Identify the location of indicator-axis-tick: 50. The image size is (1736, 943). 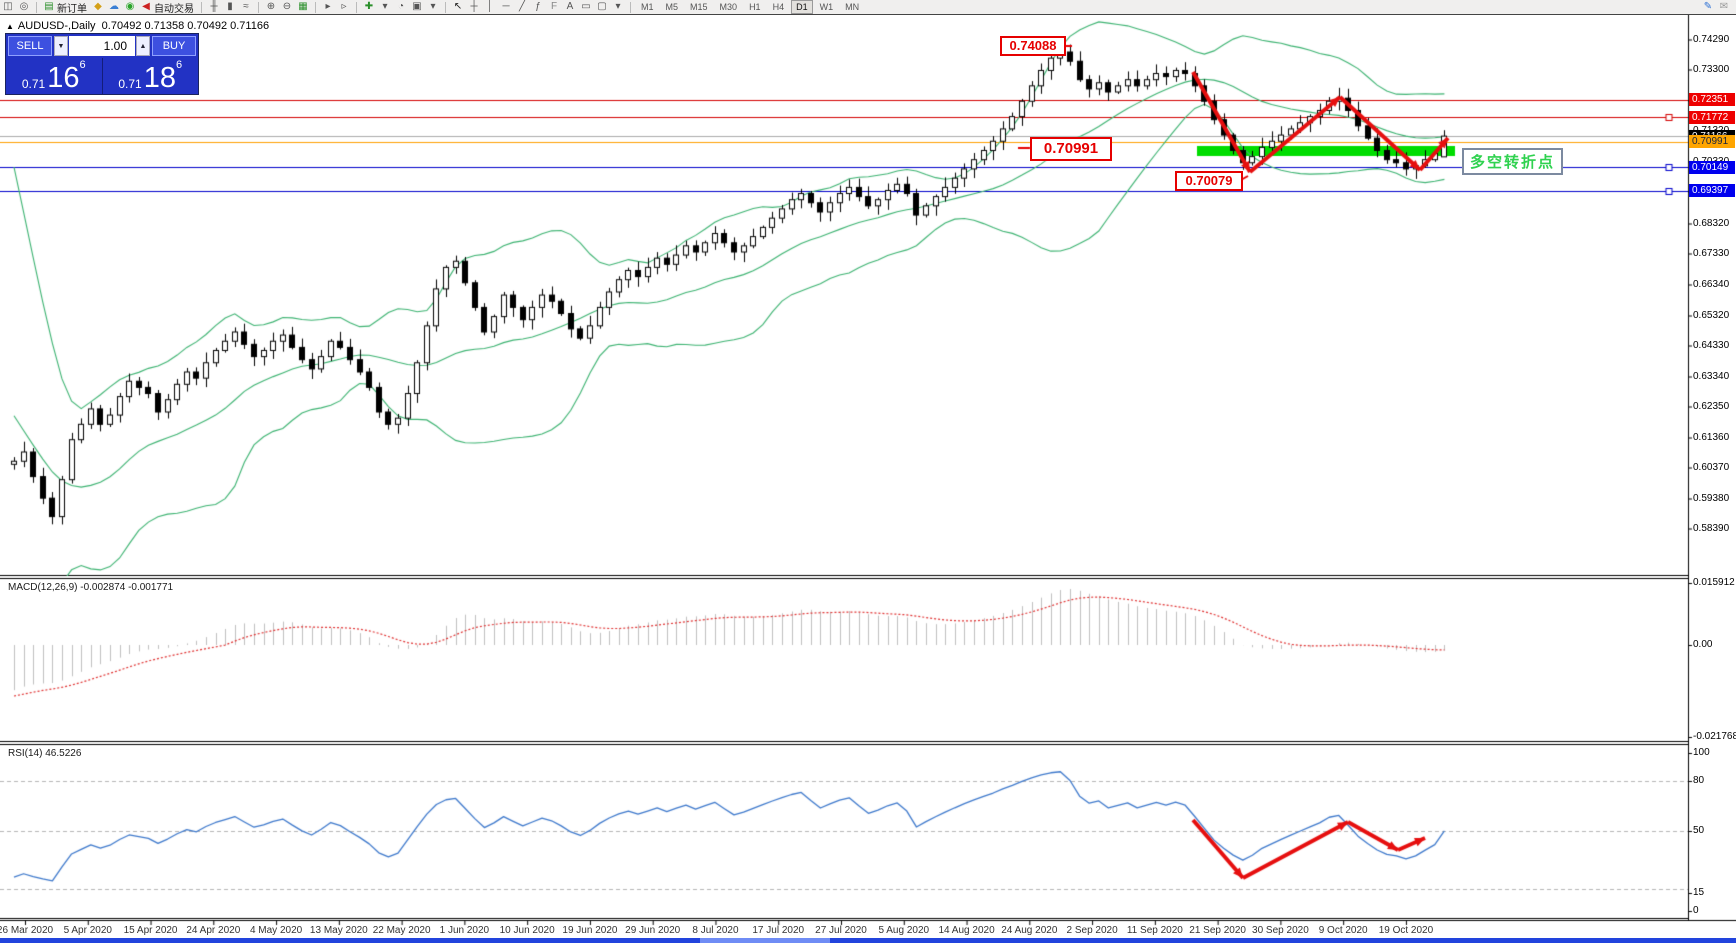
(1699, 830).